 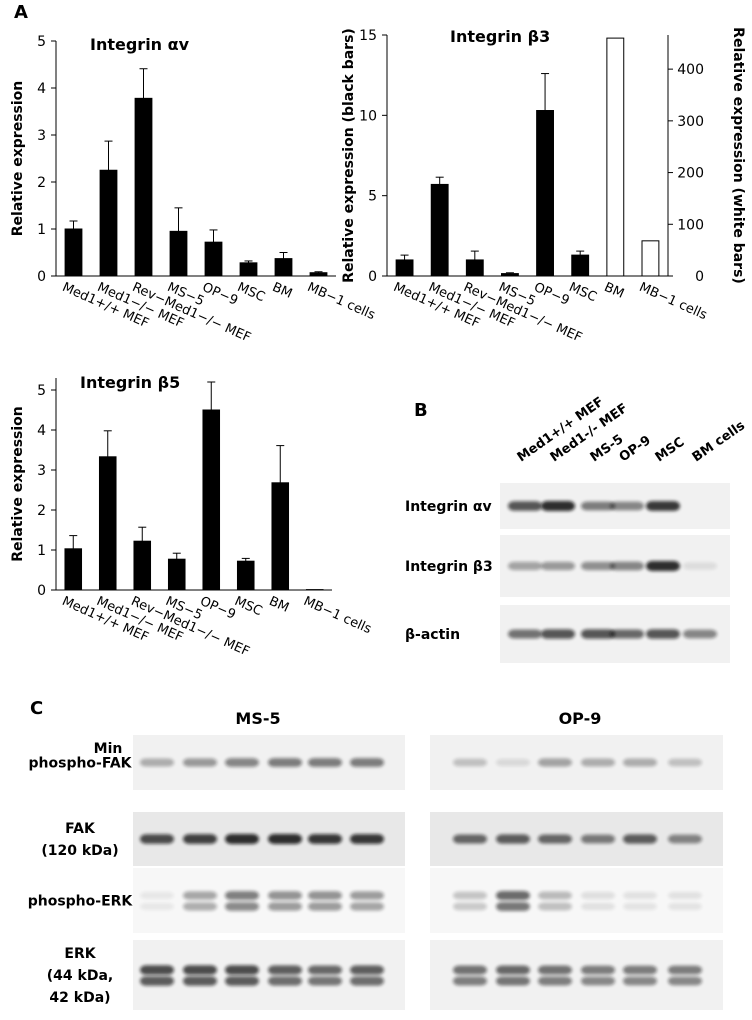 What do you see at coordinates (248, 606) in the screenshot?
I see `x-tick-label: MSC` at bounding box center [248, 606].